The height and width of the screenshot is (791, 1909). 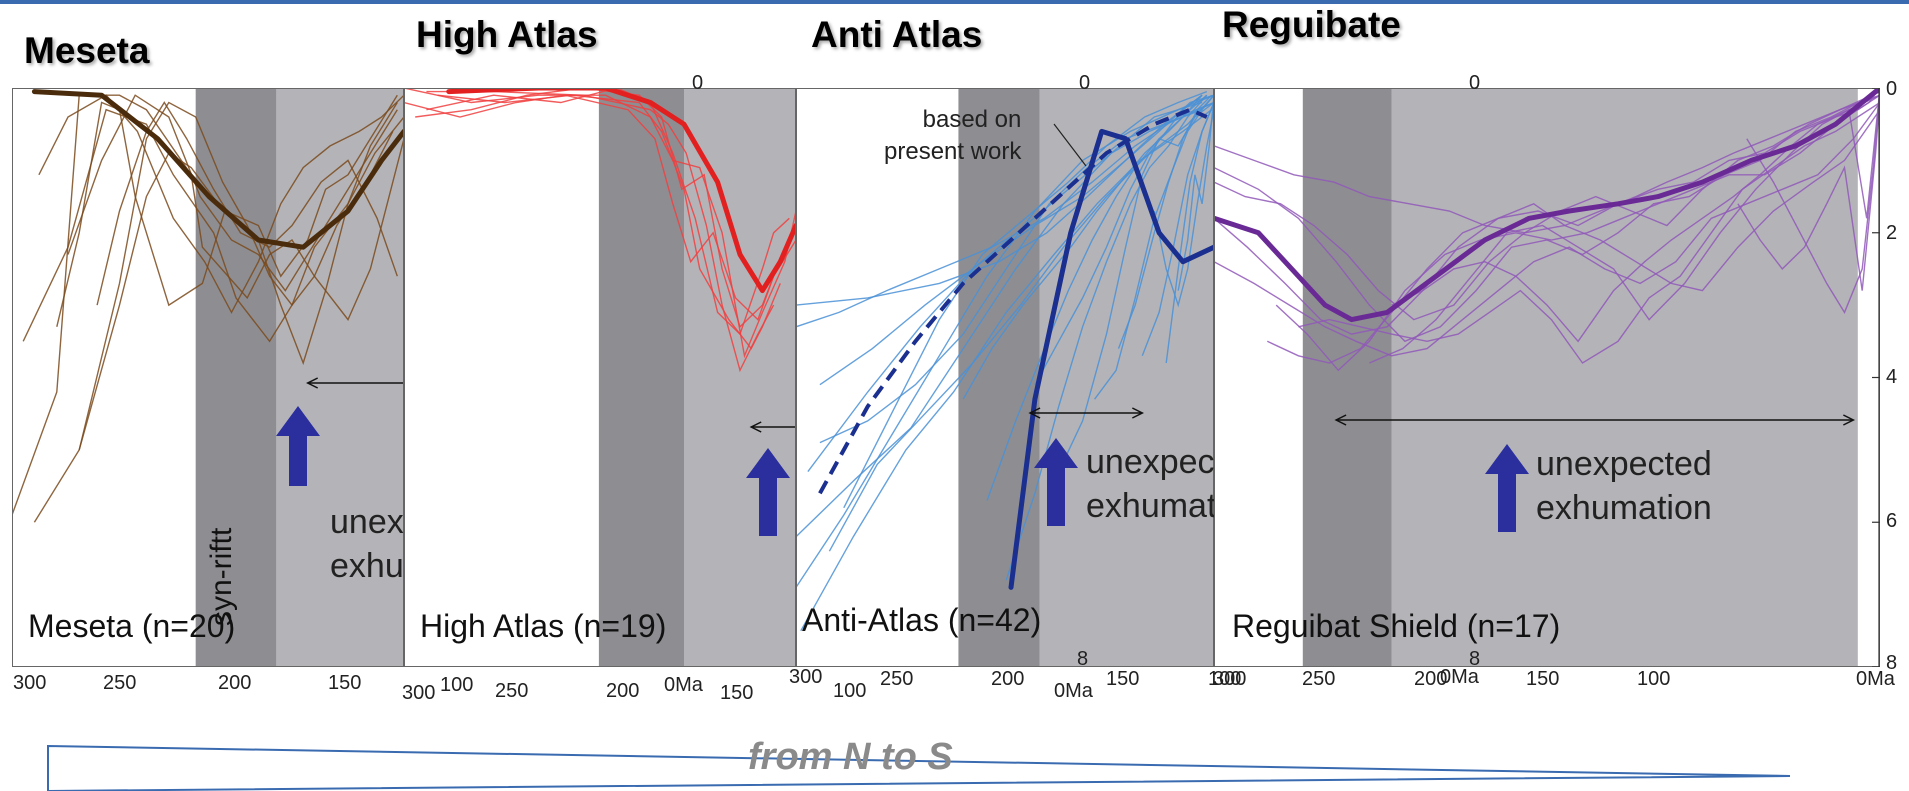 I want to click on high-atlas-panel-label: High Atlas (n=19), so click(x=543, y=626).